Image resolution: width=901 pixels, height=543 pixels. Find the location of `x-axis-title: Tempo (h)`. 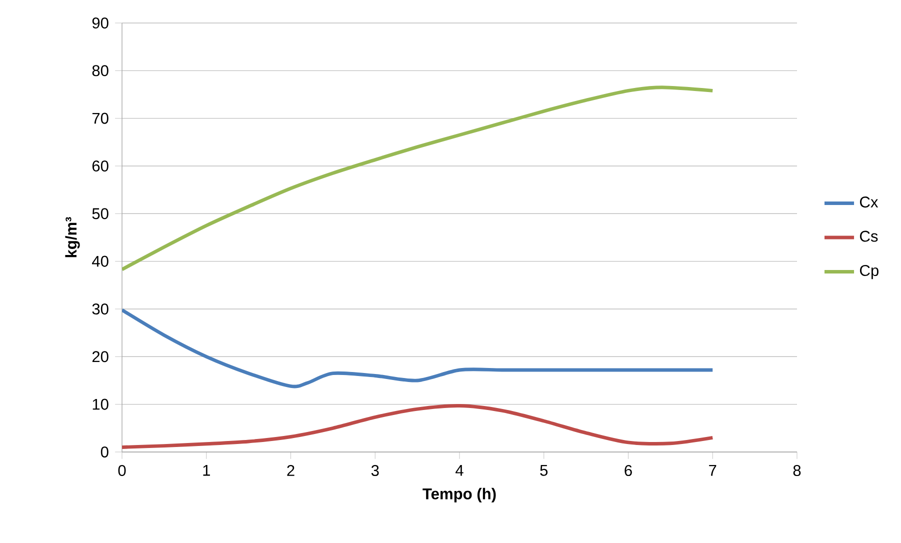

x-axis-title: Tempo (h) is located at coordinates (459, 495).